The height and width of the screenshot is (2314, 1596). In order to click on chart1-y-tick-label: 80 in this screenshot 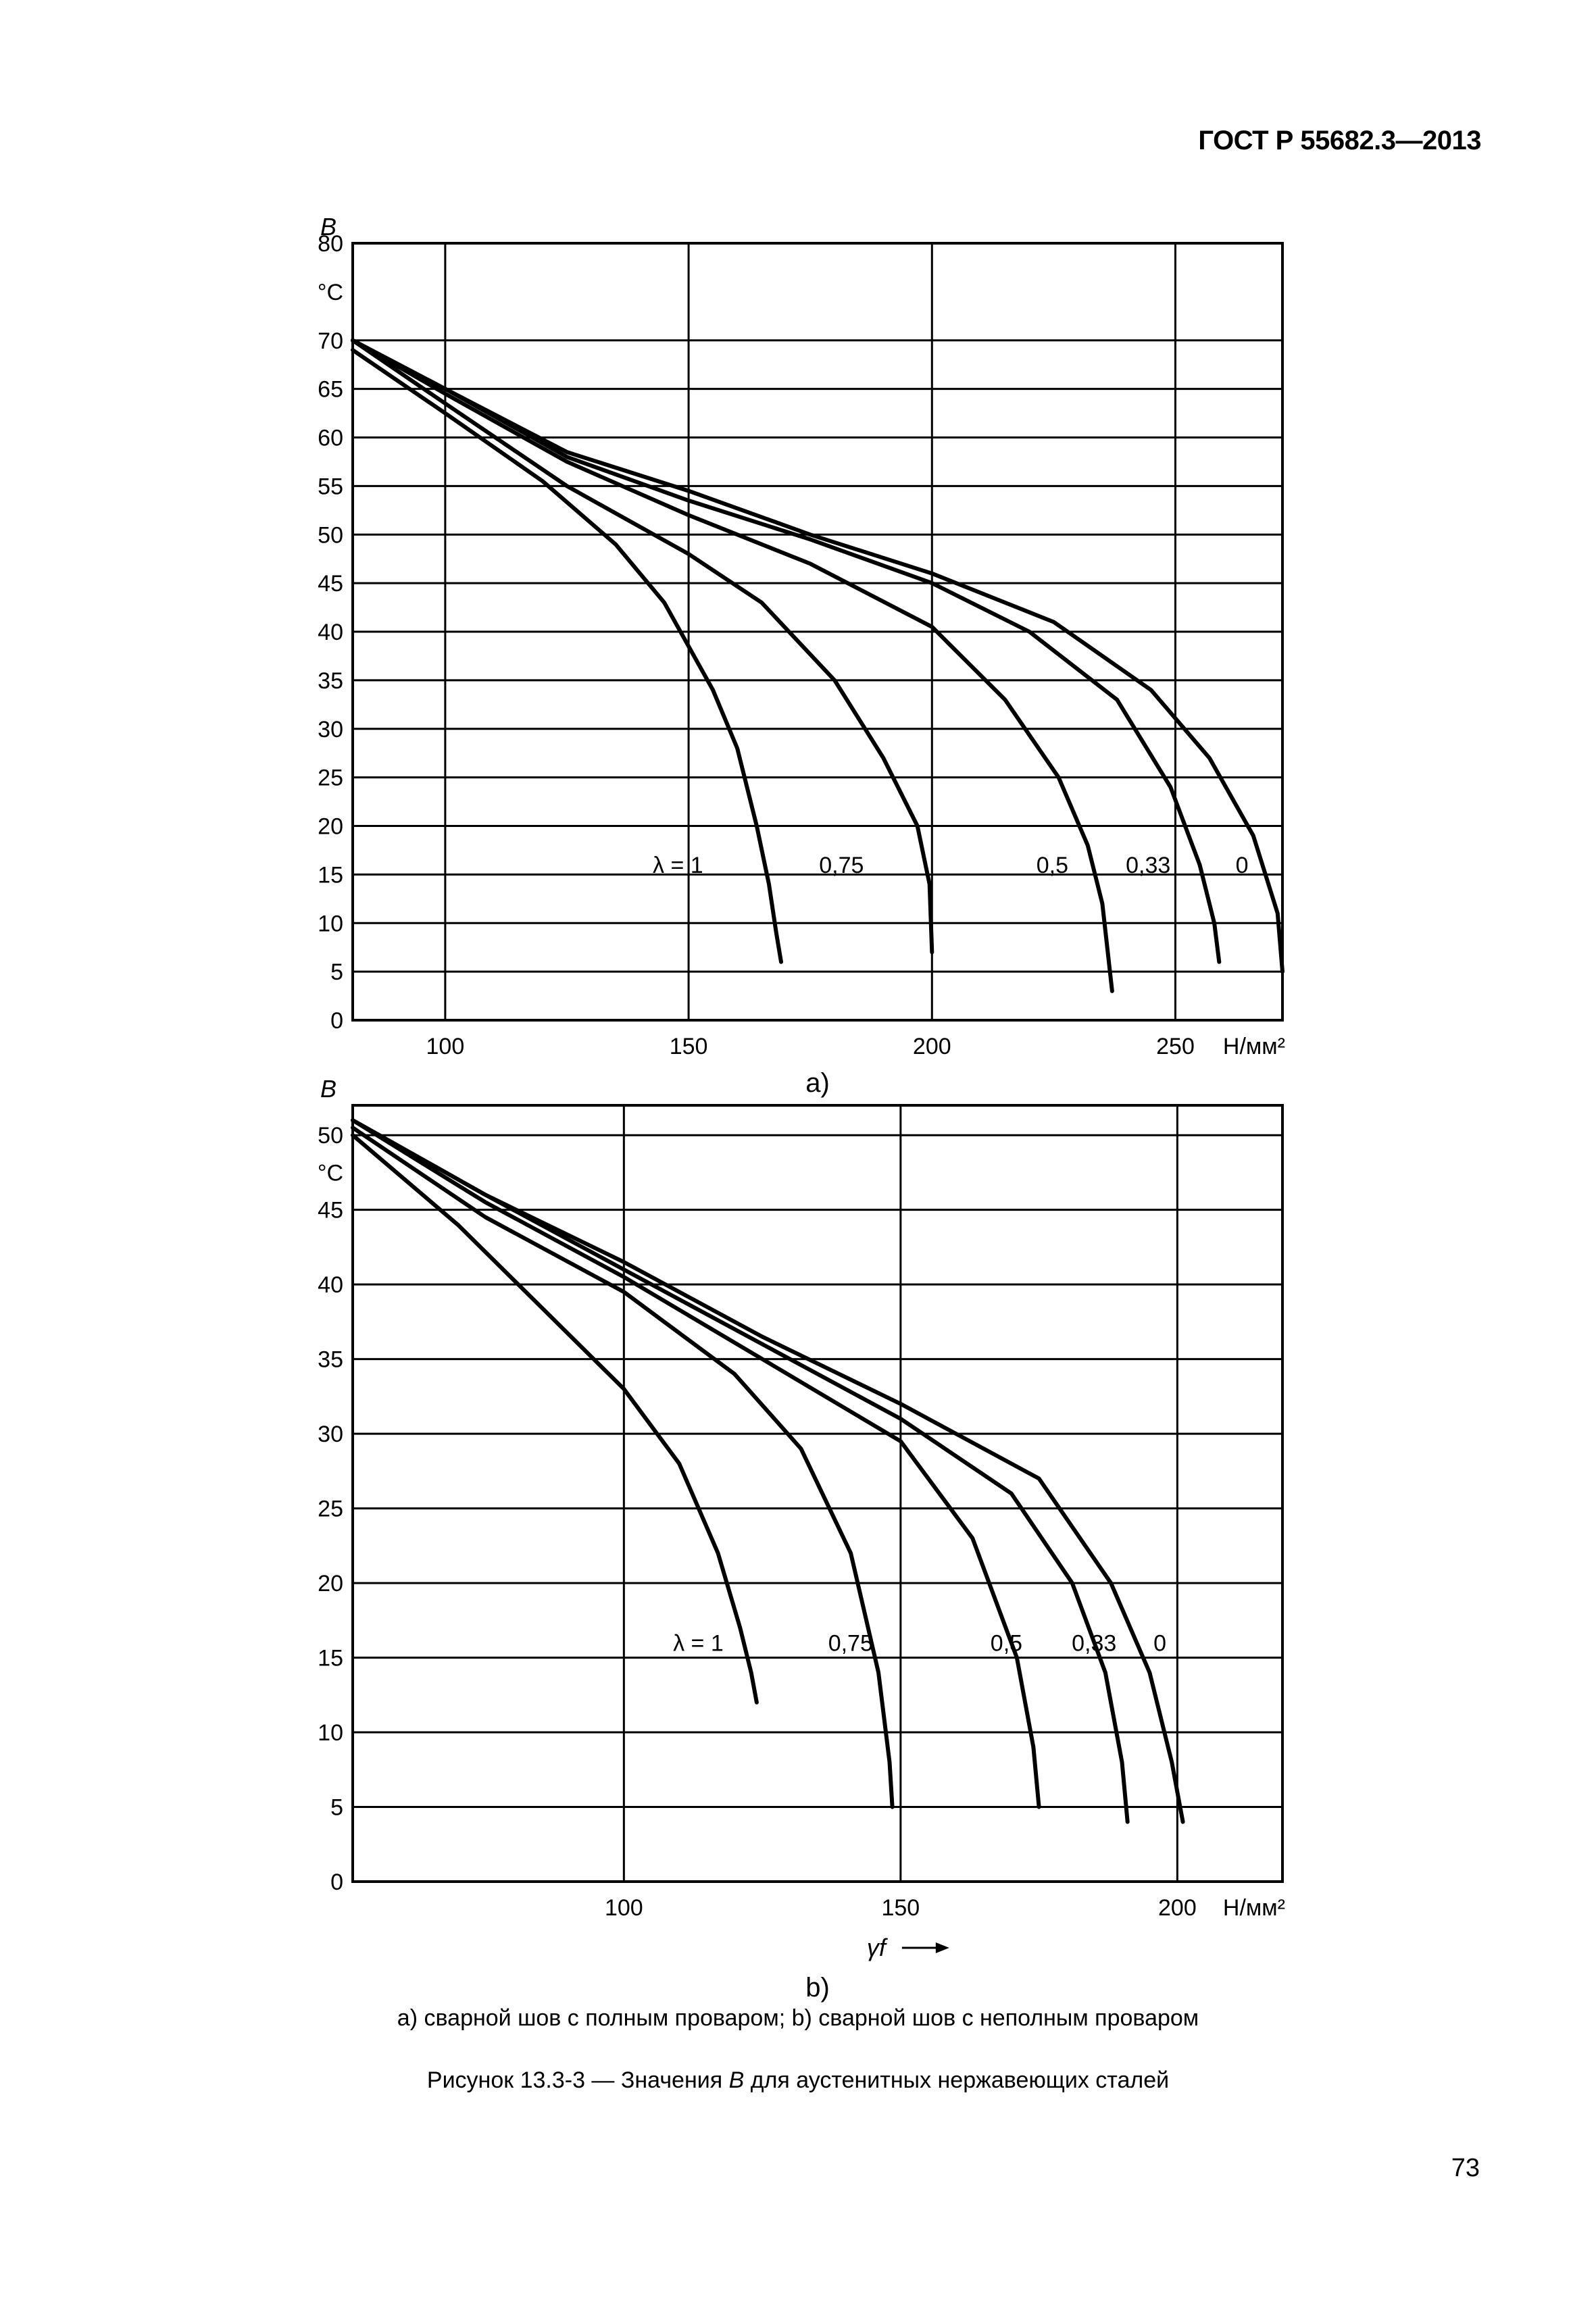, I will do `click(331, 244)`.